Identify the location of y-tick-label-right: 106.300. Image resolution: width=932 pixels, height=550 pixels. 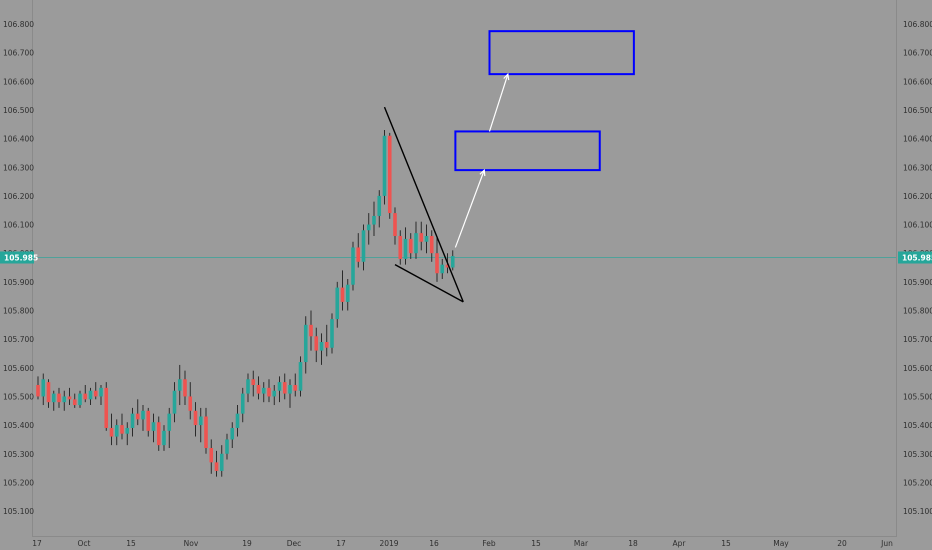
(917, 167).